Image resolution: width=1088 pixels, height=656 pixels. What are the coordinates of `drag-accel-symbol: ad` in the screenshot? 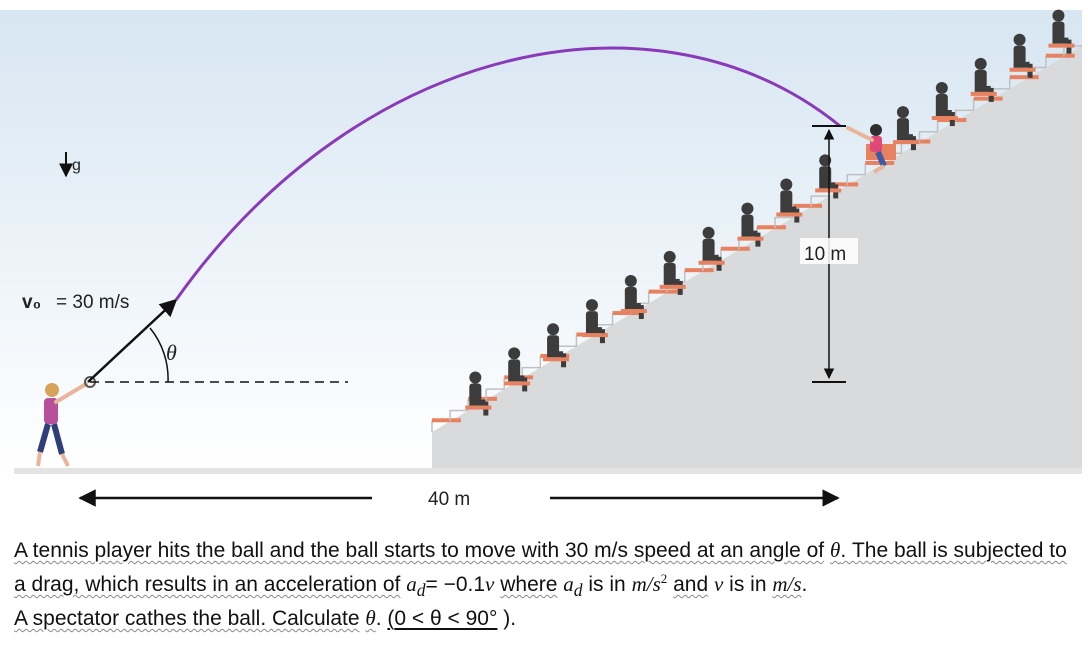 It's located at (416, 586).